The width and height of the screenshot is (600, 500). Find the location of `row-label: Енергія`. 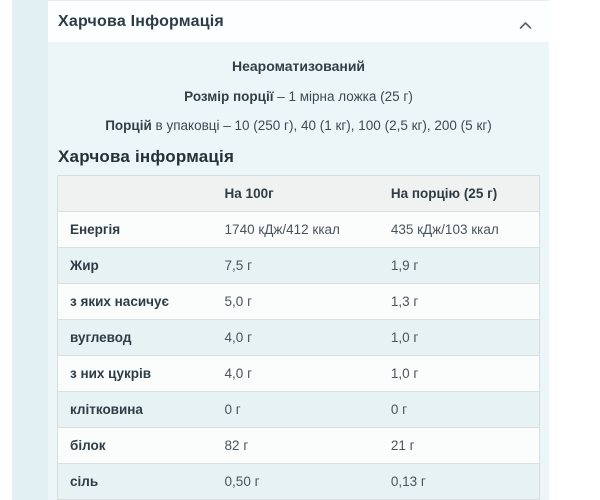

row-label: Енергія is located at coordinates (137, 229).